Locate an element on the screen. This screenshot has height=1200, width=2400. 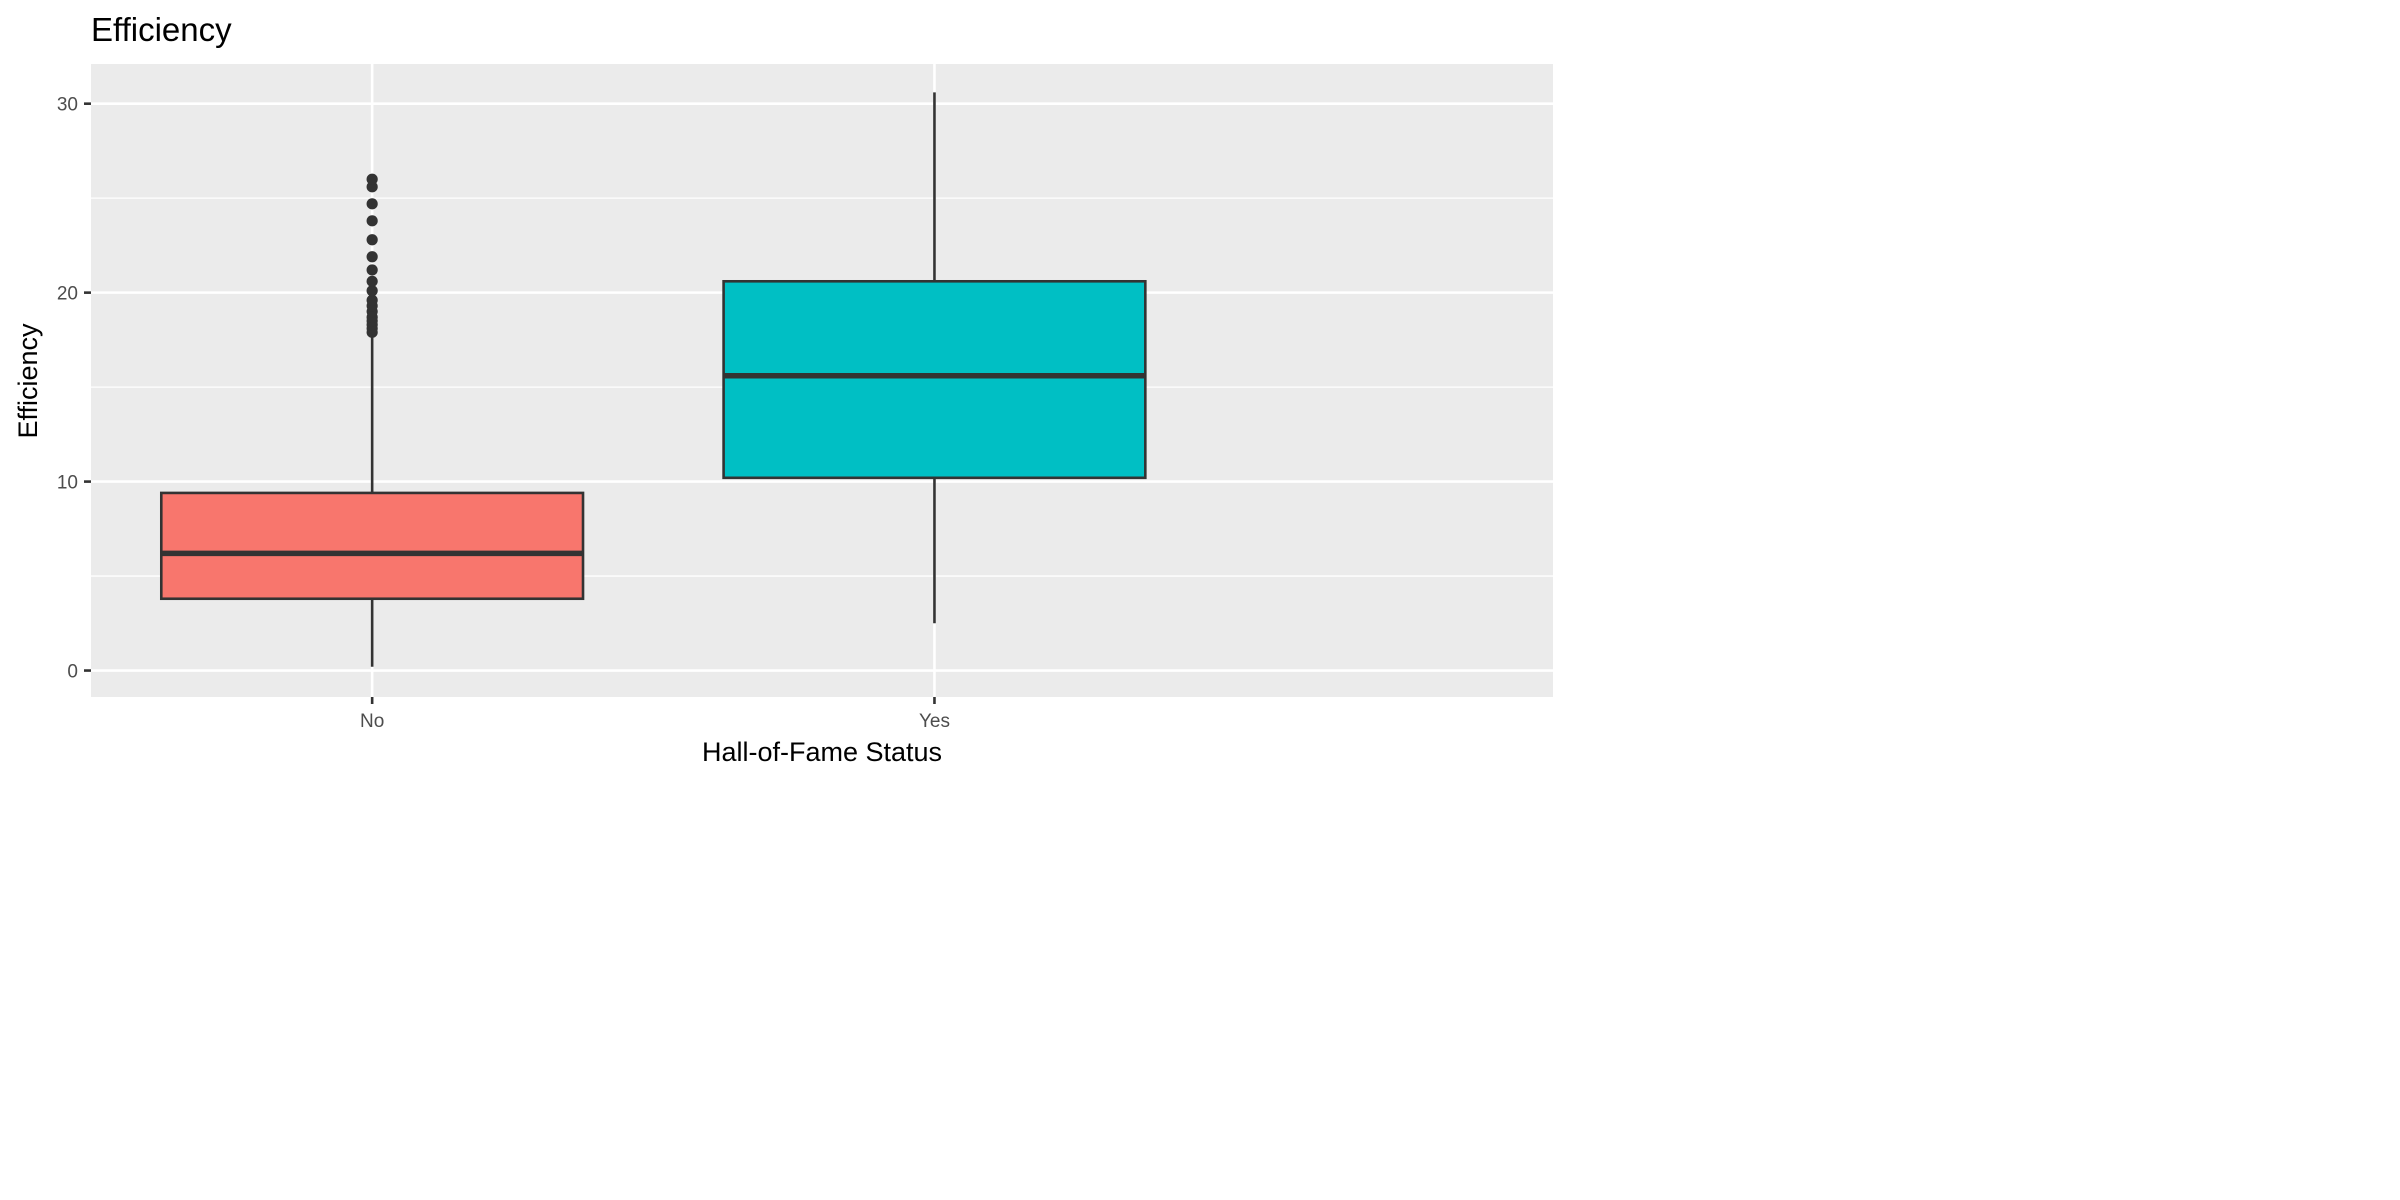
box-yes is located at coordinates (934, 358).